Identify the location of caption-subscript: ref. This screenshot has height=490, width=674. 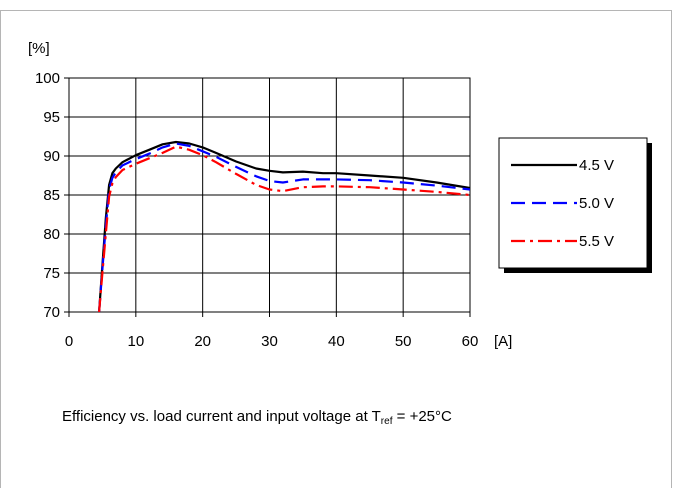
(386, 421).